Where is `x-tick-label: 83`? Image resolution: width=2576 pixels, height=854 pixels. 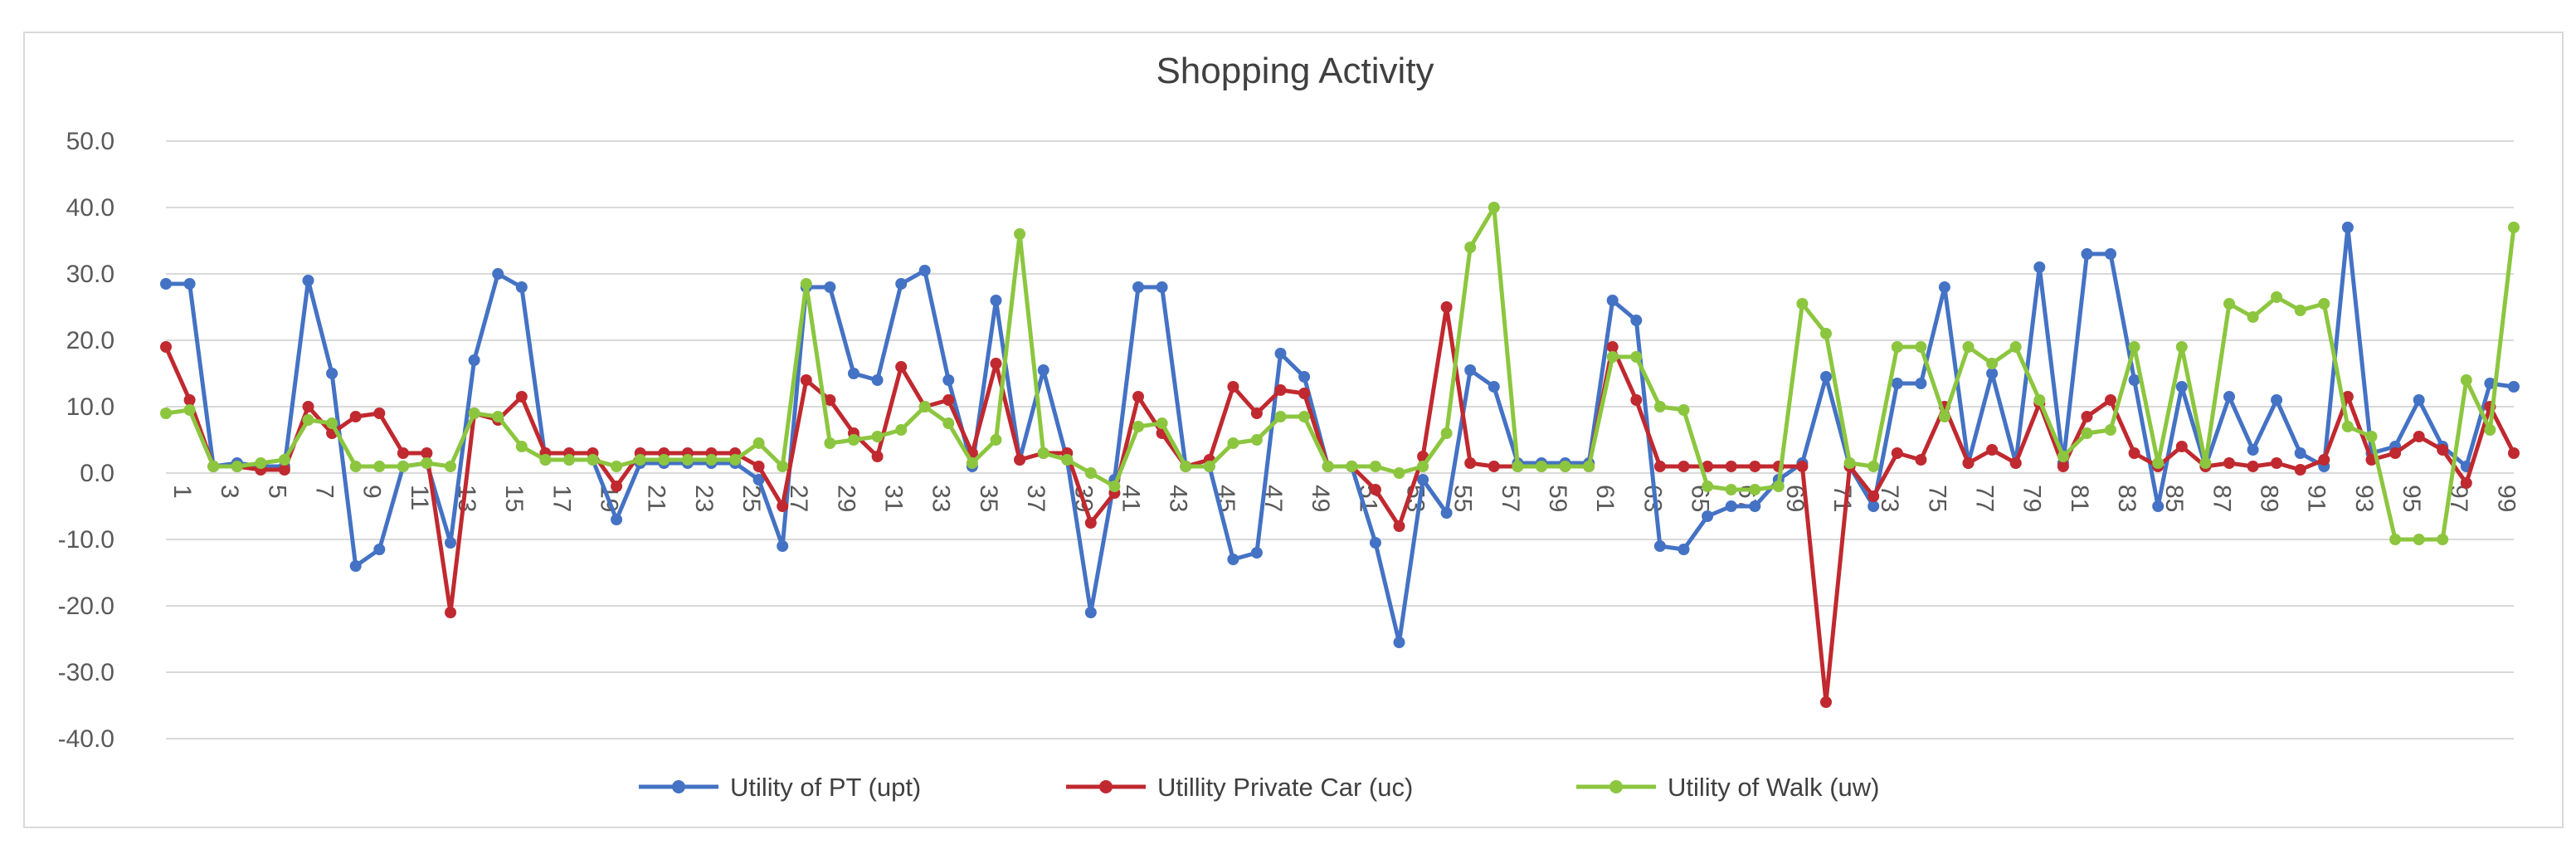 x-tick-label: 83 is located at coordinates (2126, 498).